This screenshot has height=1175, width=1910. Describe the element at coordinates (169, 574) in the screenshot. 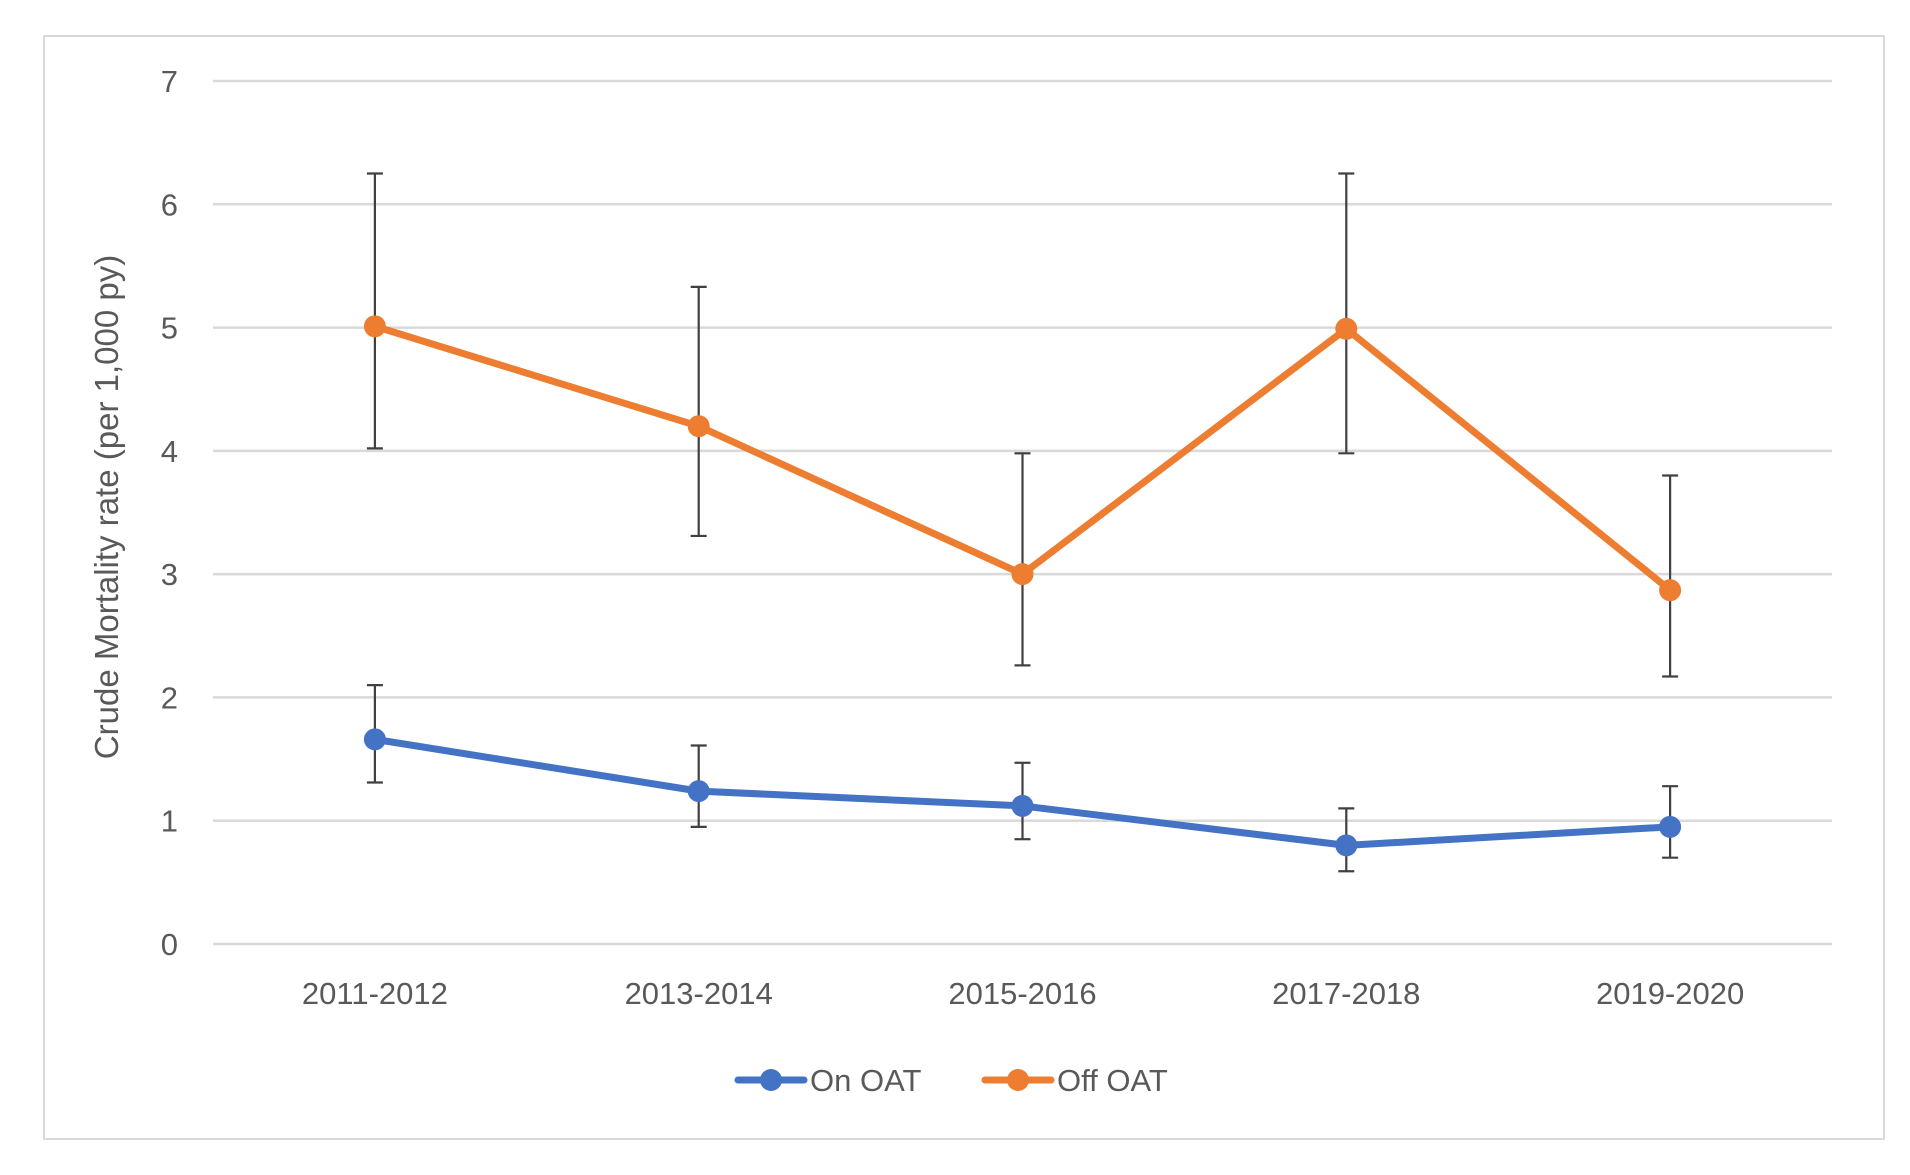

I see `y-tick-label-3: 3` at that location.